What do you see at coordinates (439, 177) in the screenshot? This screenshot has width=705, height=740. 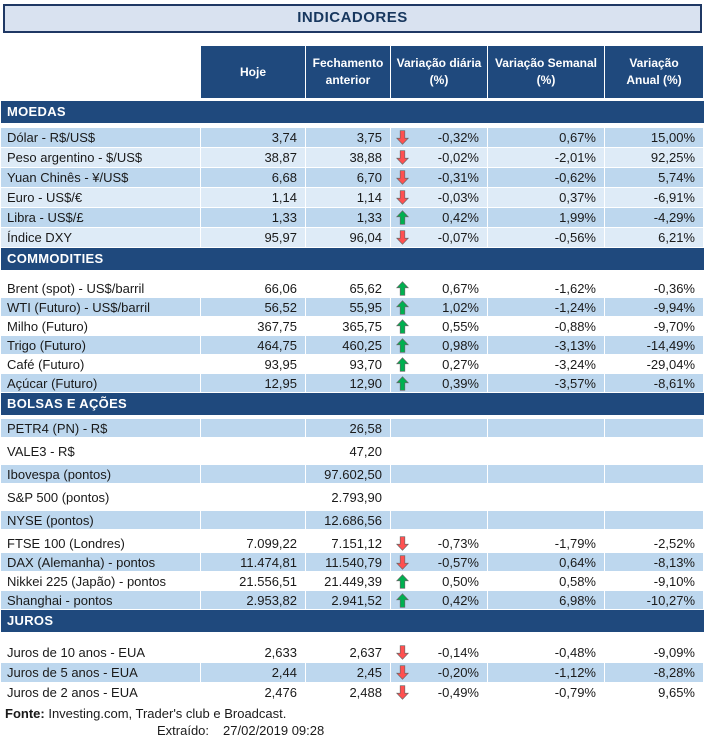 I see `variacao-diaria-cell: -0,31%` at bounding box center [439, 177].